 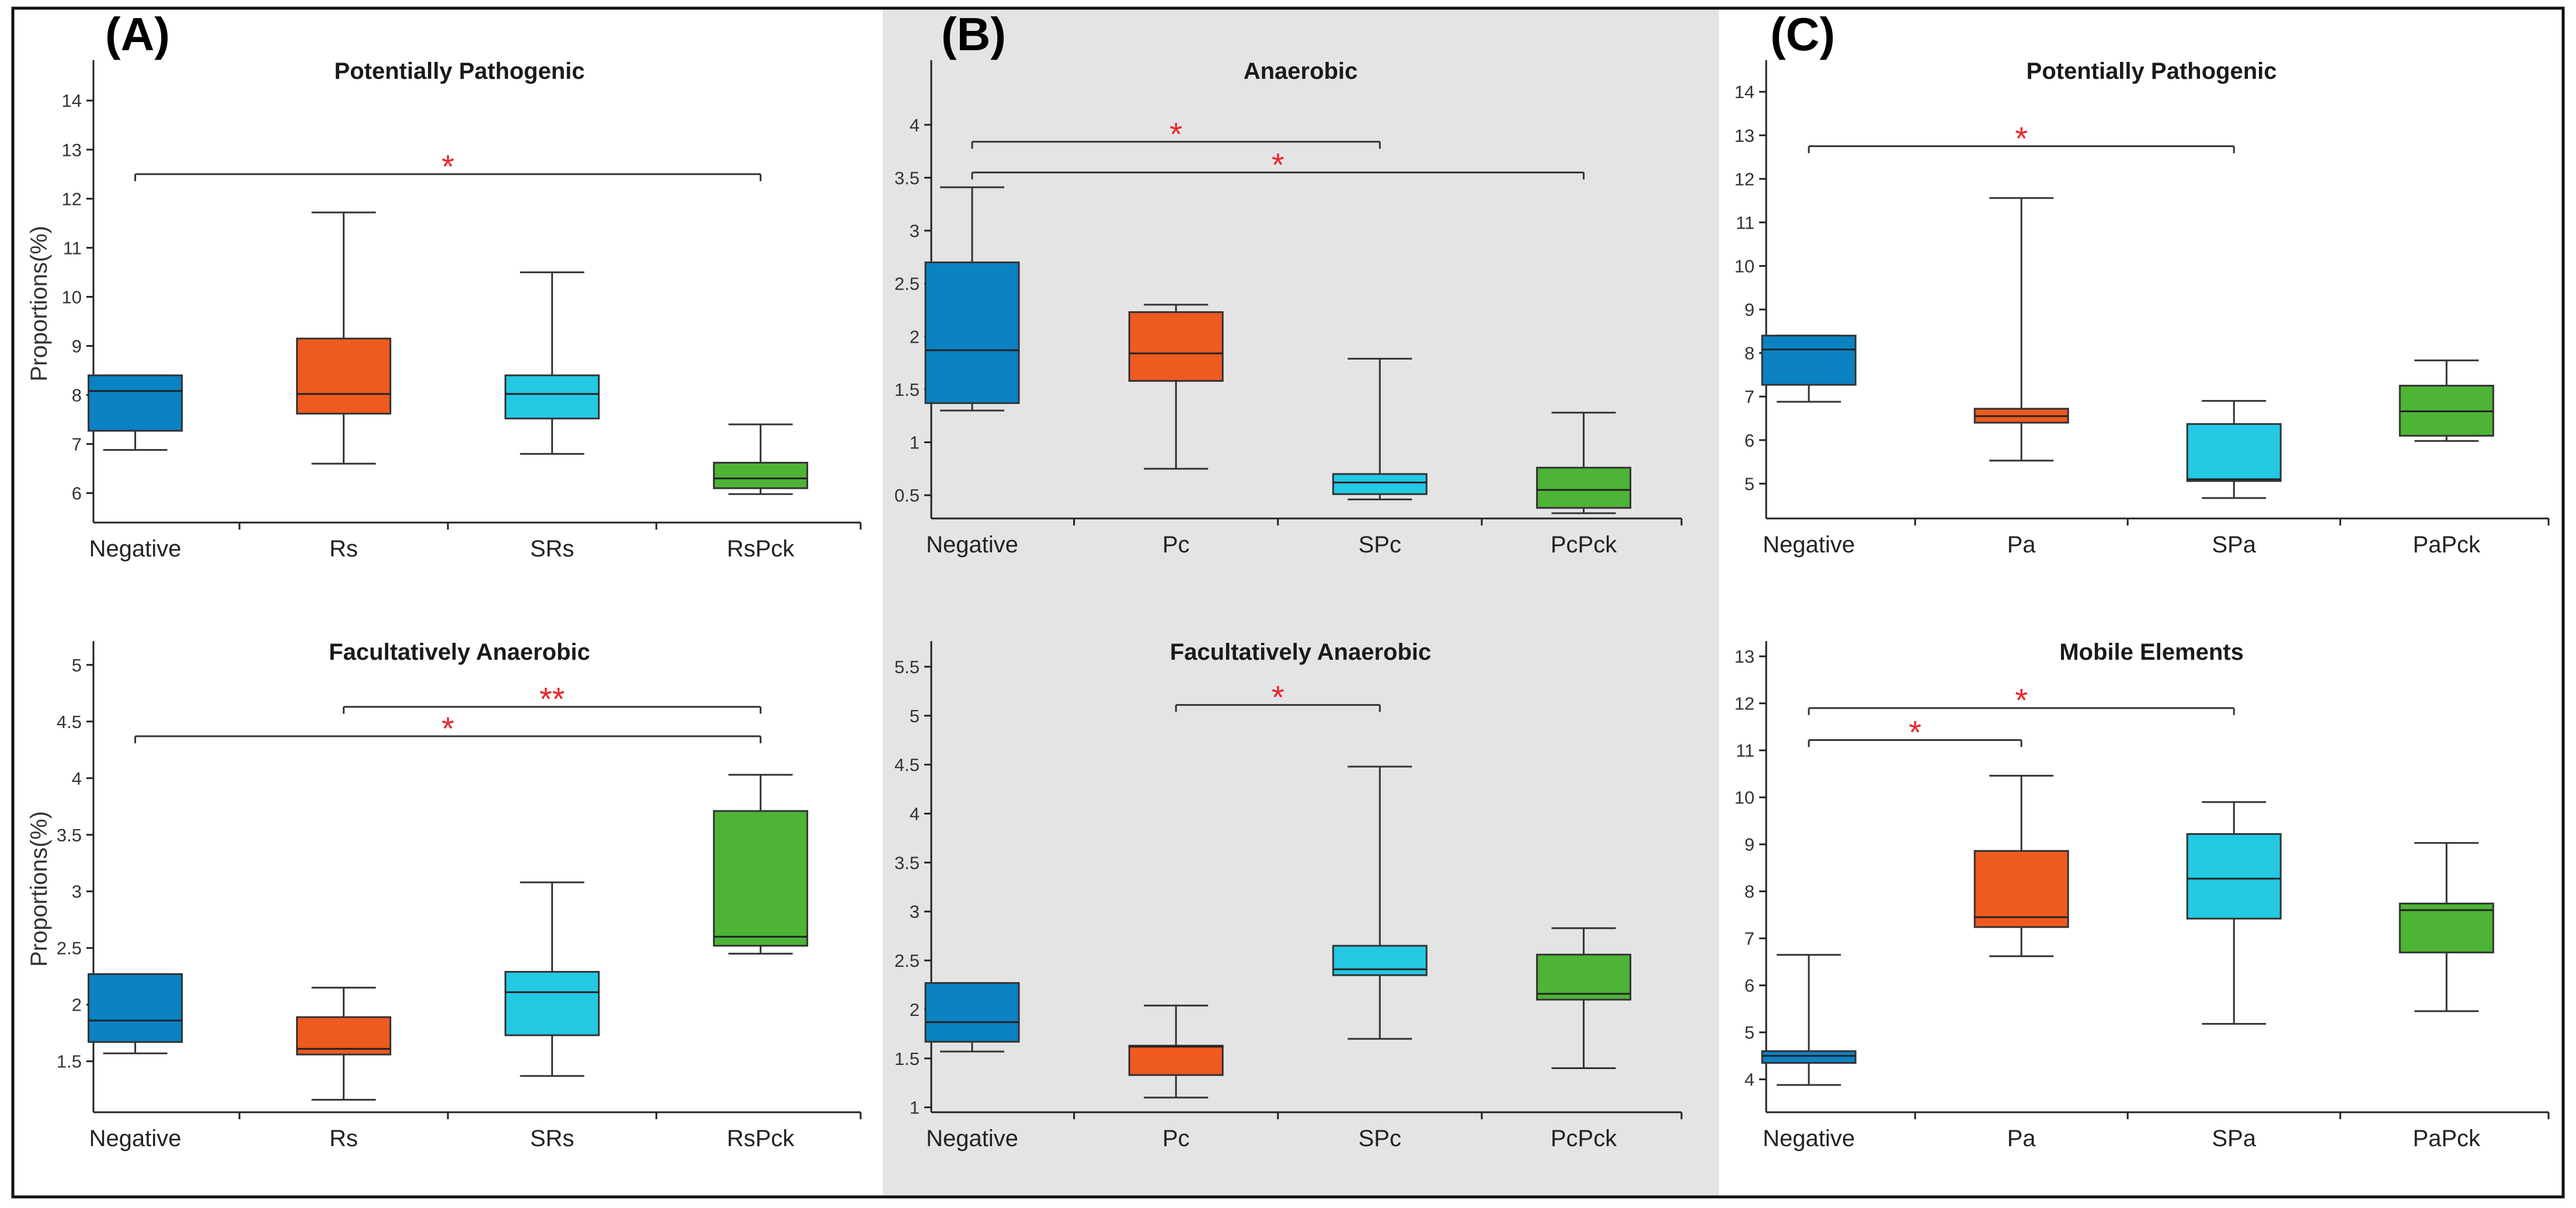 What do you see at coordinates (1750, 892) in the screenshot?
I see `y-tick-label: 8` at bounding box center [1750, 892].